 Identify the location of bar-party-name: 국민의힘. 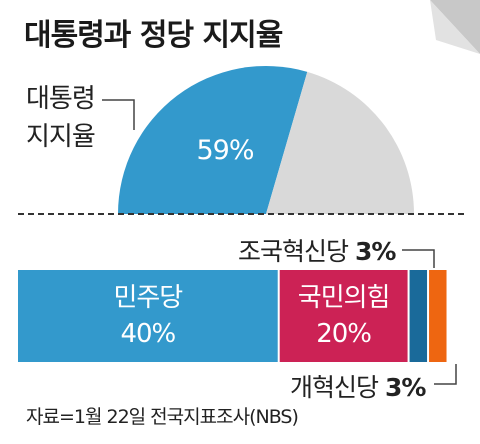
(344, 298).